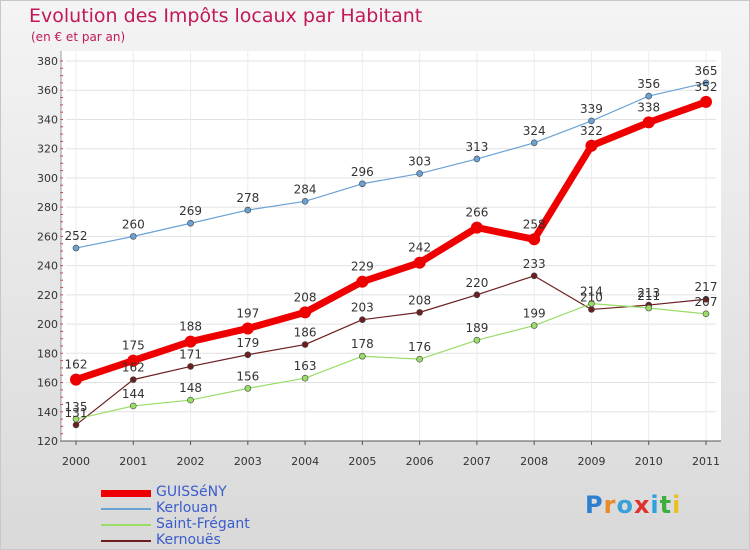  What do you see at coordinates (419, 347) in the screenshot?
I see `data-label: 176` at bounding box center [419, 347].